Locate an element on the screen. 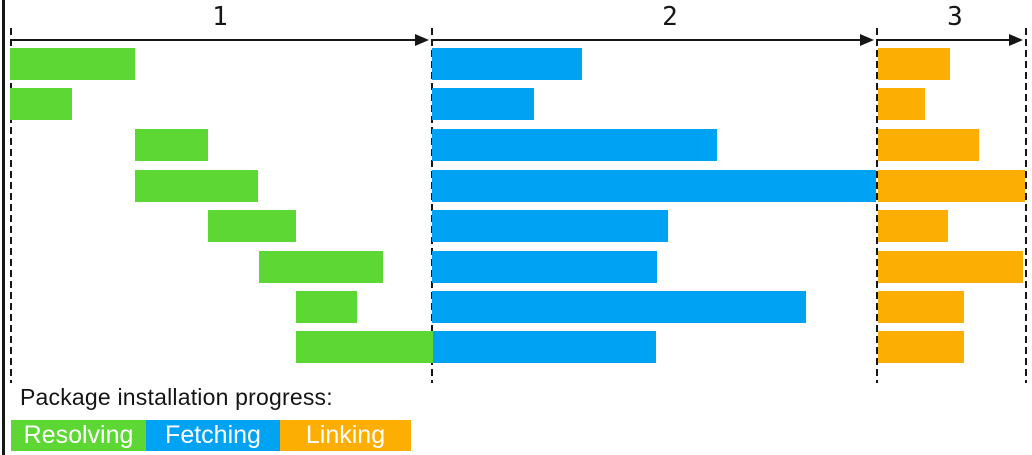  chart-title: Package installation progress: is located at coordinates (176, 397).